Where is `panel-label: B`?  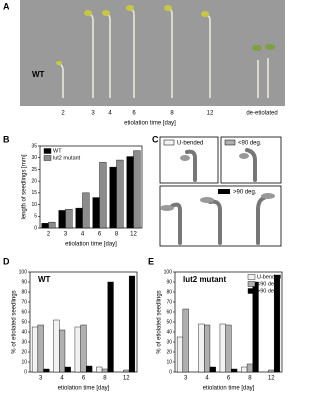 panel-label: B is located at coordinates (6, 139).